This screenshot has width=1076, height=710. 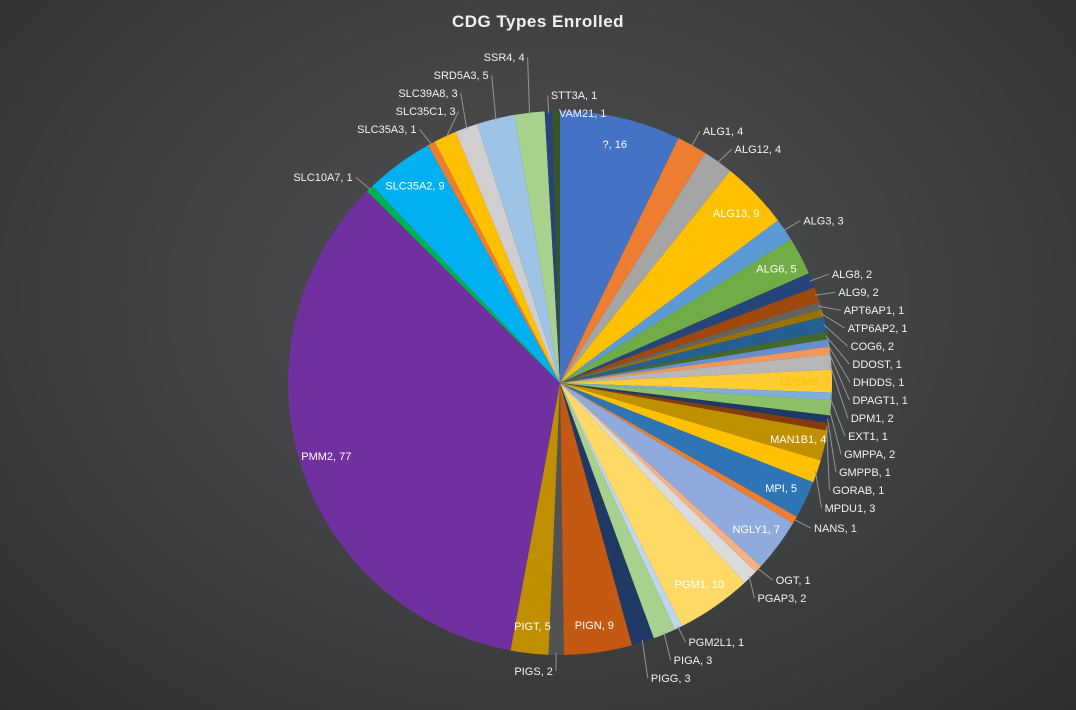 I want to click on pie-slice-PIGS, so click(x=556, y=519).